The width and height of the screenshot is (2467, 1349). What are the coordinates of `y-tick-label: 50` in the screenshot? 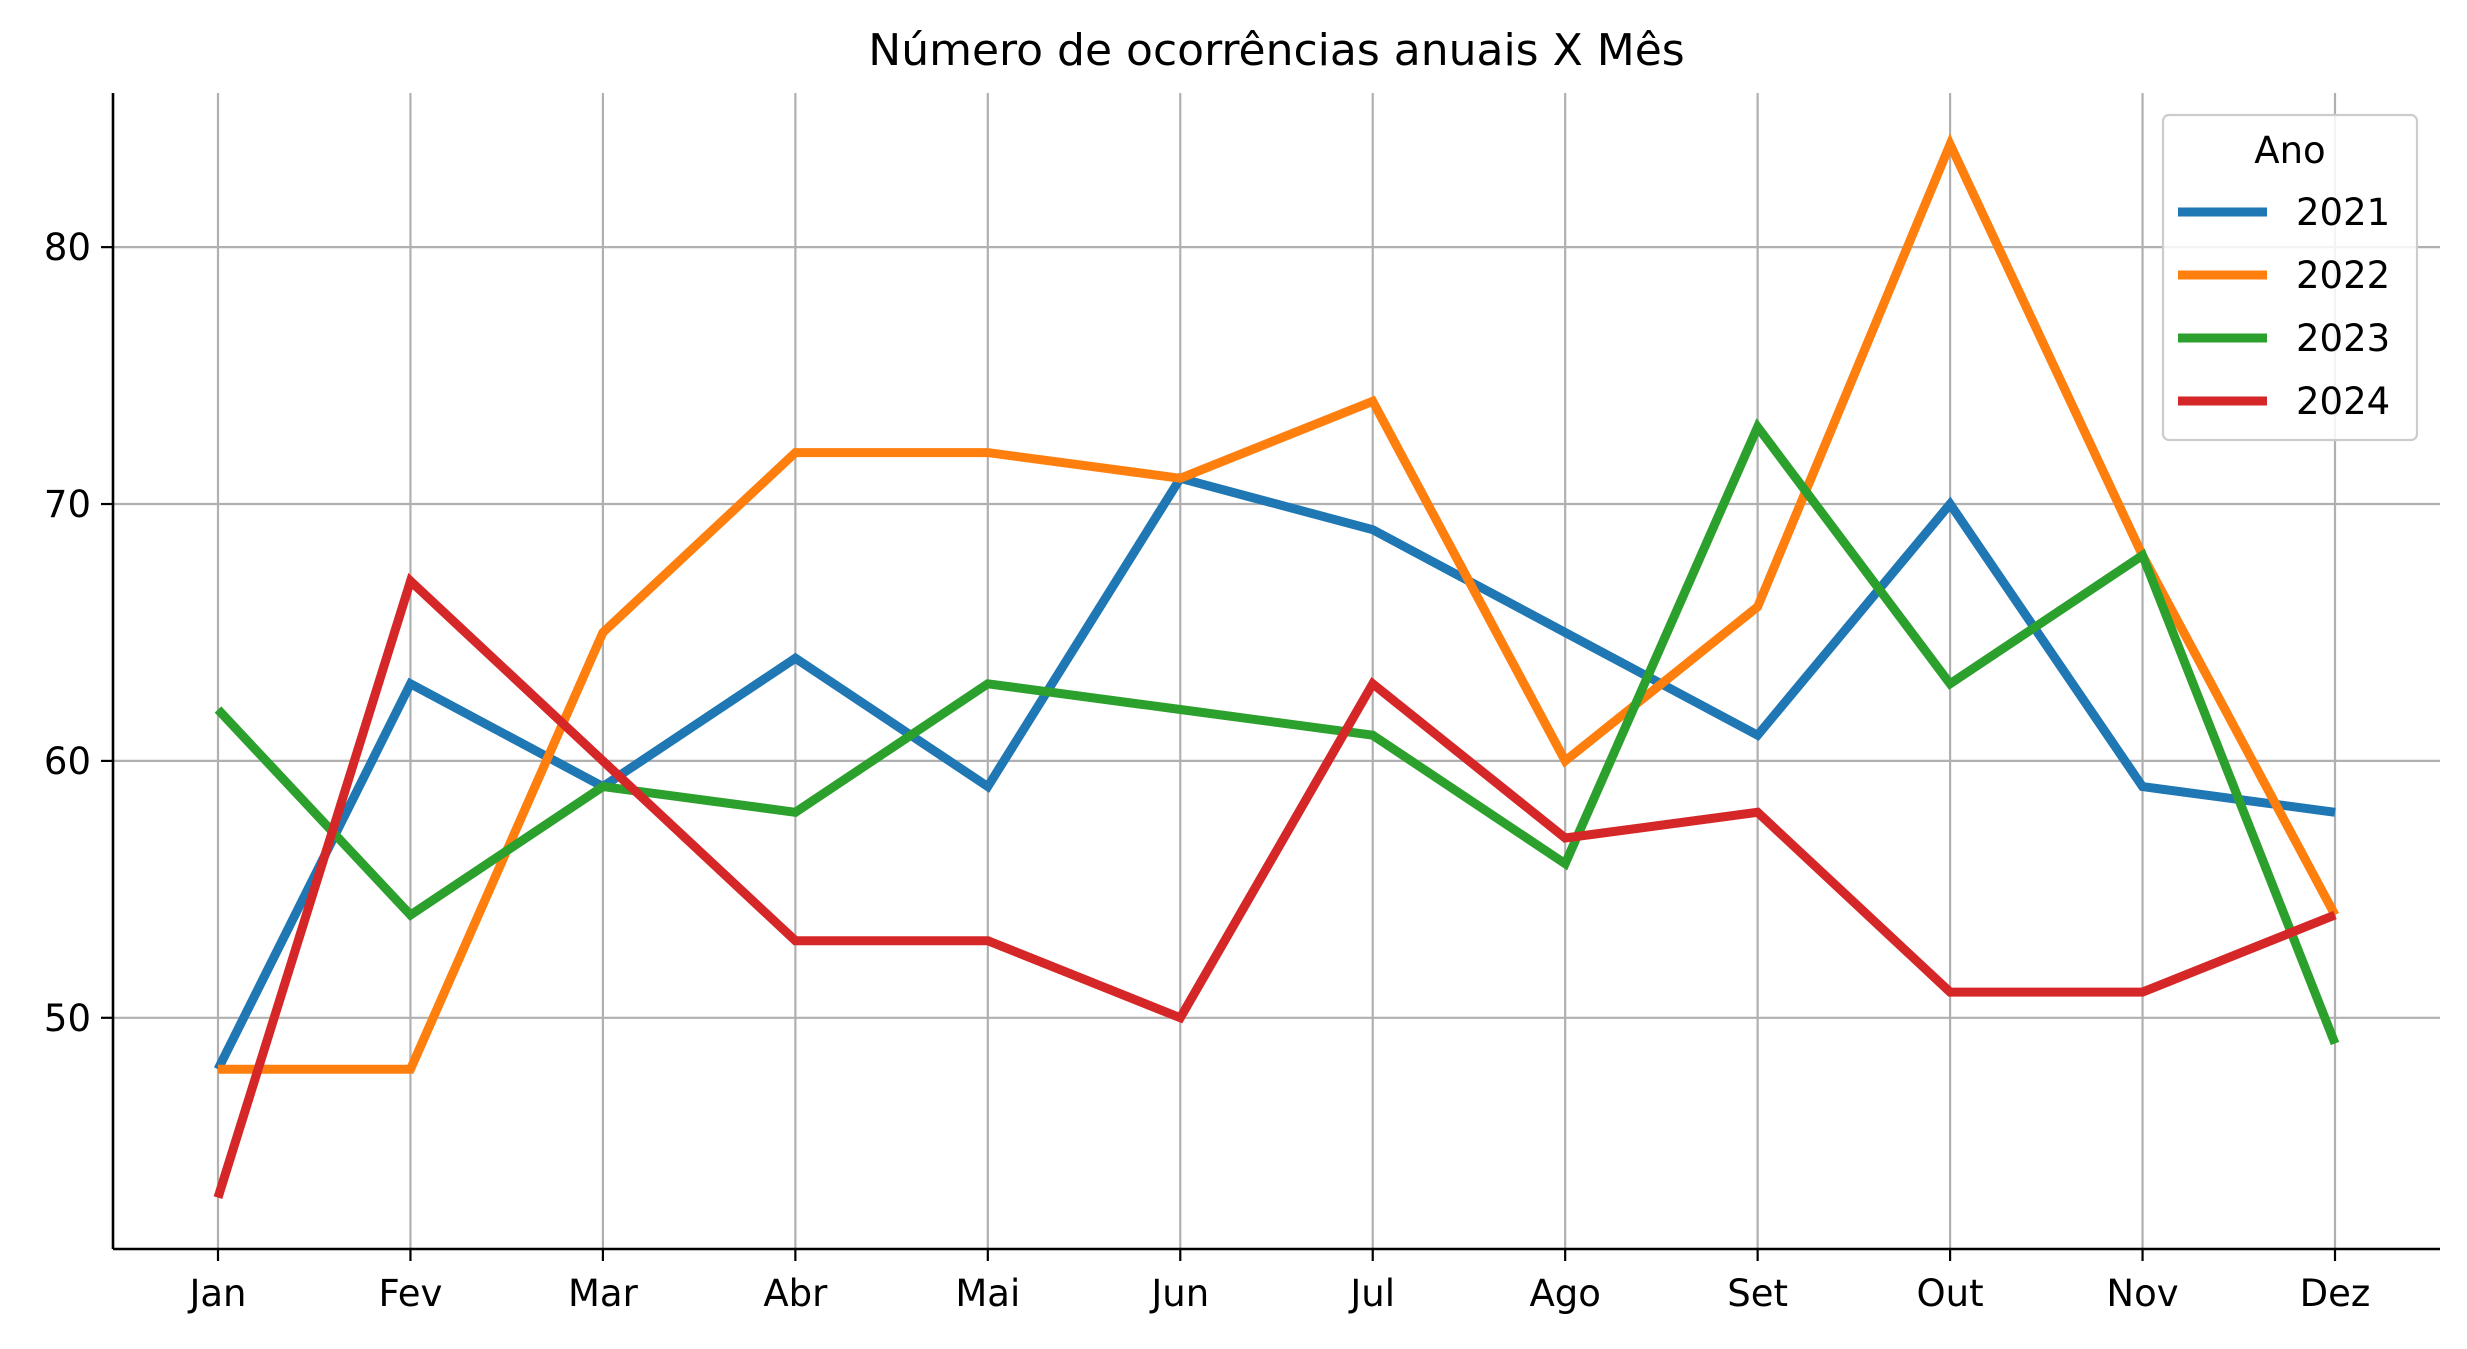 It's located at (67, 1018).